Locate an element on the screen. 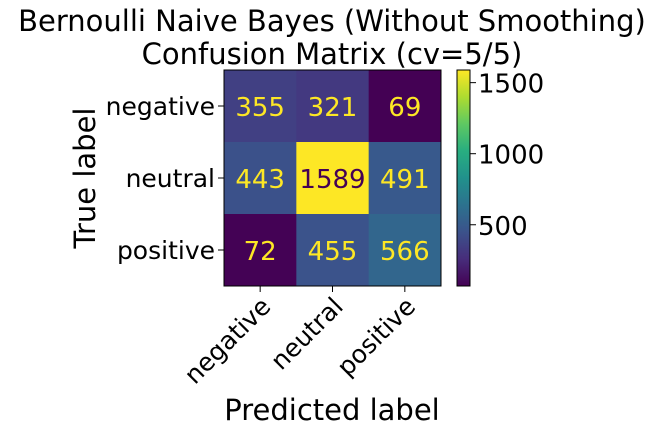 The height and width of the screenshot is (433, 665). cell-value-label: 491 is located at coordinates (405, 180).